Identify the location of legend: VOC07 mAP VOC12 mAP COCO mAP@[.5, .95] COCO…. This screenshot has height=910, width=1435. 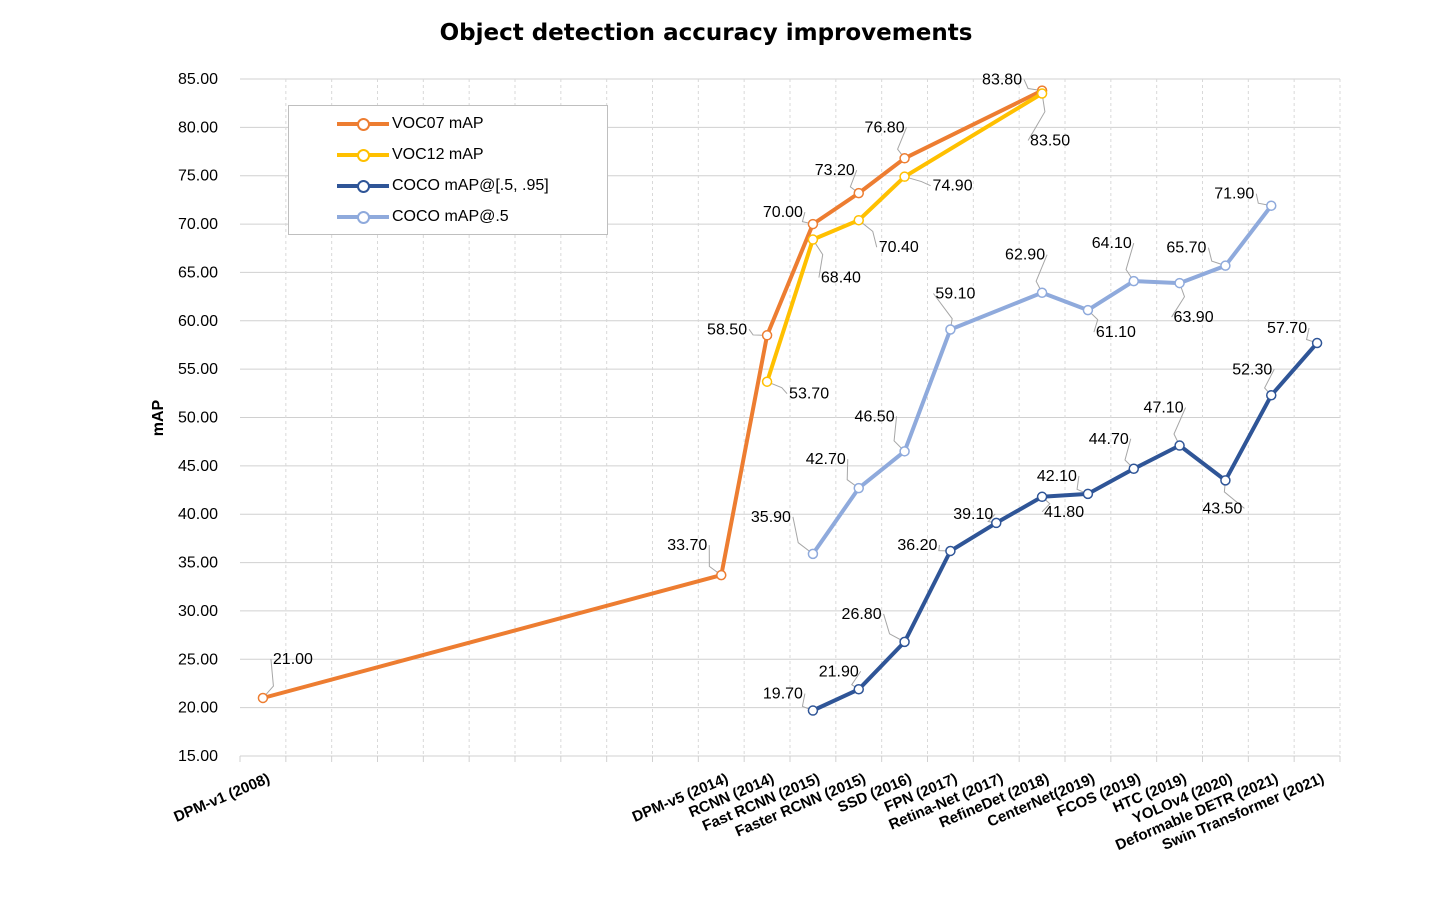
(448, 170).